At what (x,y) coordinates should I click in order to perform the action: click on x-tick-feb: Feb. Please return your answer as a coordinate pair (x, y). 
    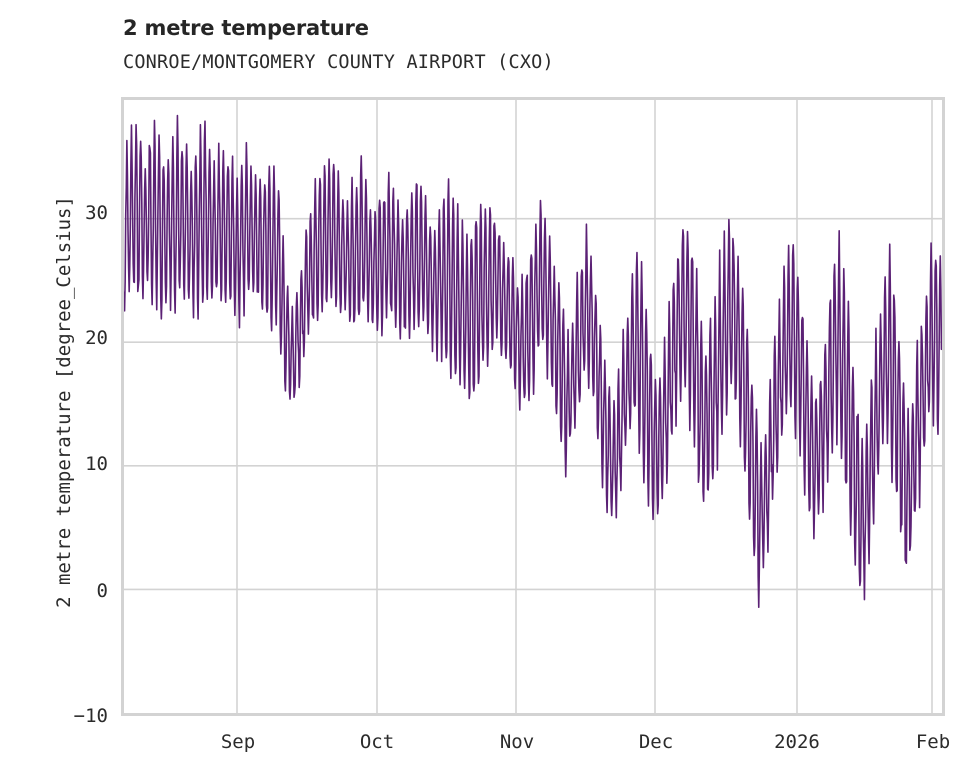
    Looking at the image, I should click on (933, 742).